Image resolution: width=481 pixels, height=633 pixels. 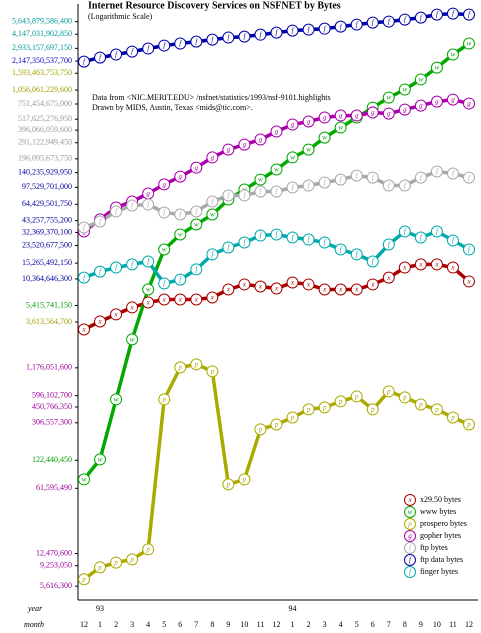 What do you see at coordinates (389, 624) in the screenshot?
I see `x-tick-label: 7` at bounding box center [389, 624].